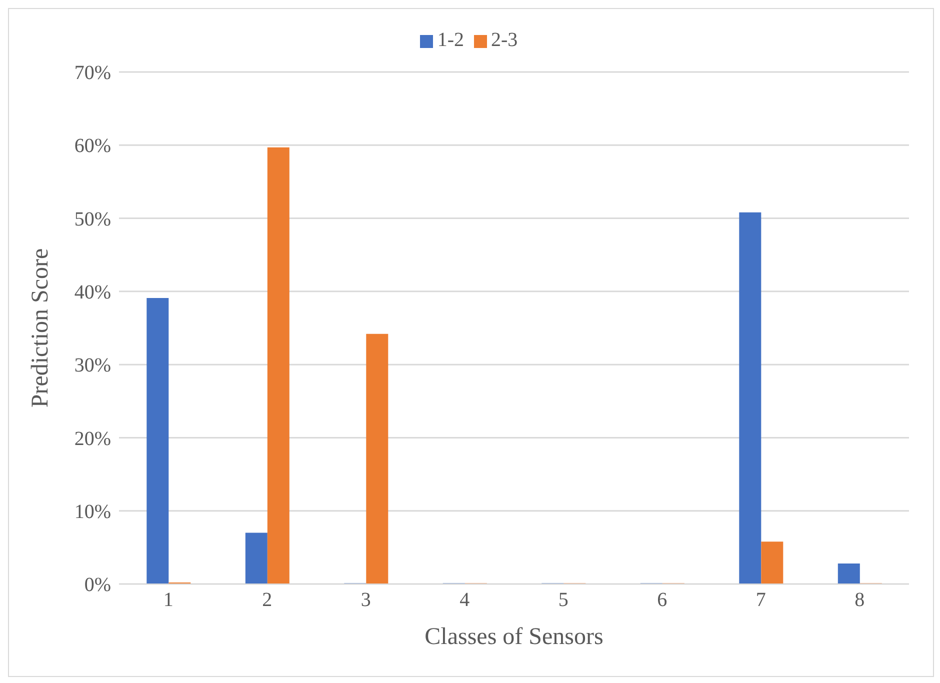 The width and height of the screenshot is (940, 683). Describe the element at coordinates (92, 439) in the screenshot. I see `y-tick-label: 20%` at that location.